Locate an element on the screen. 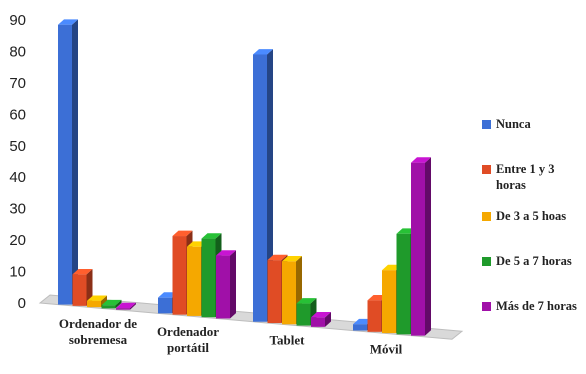 The image size is (586, 374). y-tick-label: 40 is located at coordinates (17, 177).